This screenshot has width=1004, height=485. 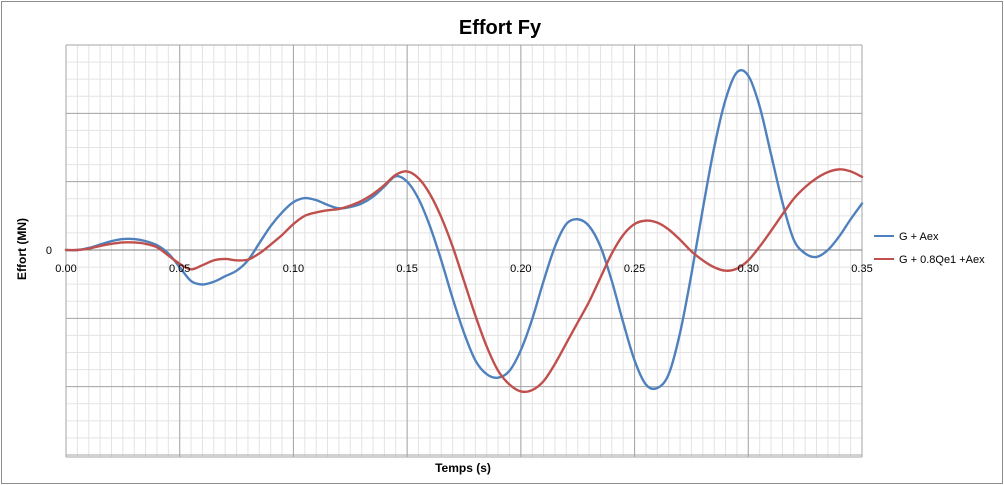 What do you see at coordinates (500, 28) in the screenshot?
I see `chart-title: Effort Fy` at bounding box center [500, 28].